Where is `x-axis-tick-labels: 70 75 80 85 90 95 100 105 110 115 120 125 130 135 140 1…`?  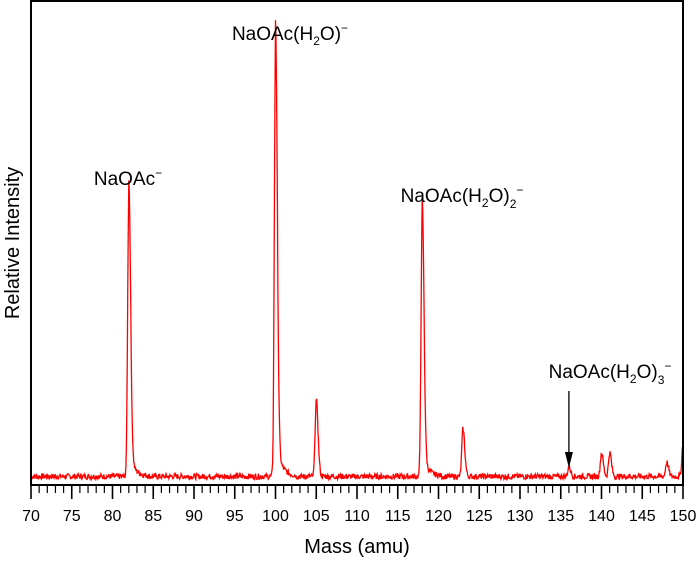 x-axis-tick-labels: 70 75 80 85 90 95 100 105 110 115 120 125 130 135 140 1… is located at coordinates (359, 516).